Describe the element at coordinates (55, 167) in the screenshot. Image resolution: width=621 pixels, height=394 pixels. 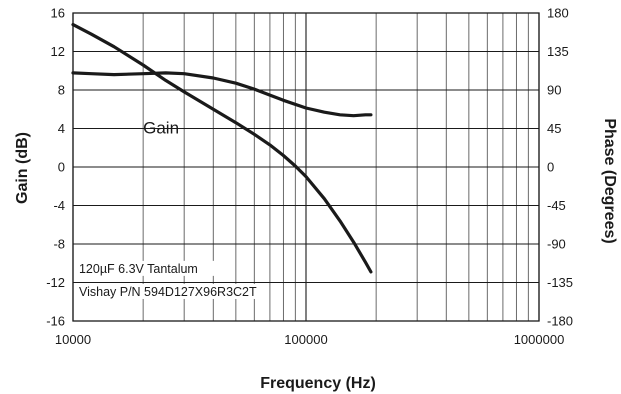
I see `y-axis-ticks-left: 16 12 8 4 0 -4 -8 -12 -16` at that location.